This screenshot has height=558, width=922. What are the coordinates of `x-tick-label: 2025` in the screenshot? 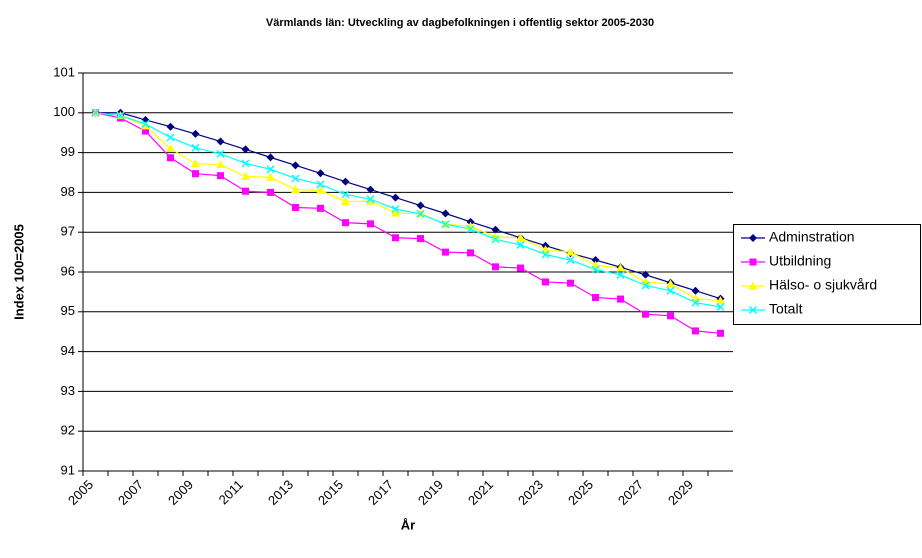 It's located at (580, 492).